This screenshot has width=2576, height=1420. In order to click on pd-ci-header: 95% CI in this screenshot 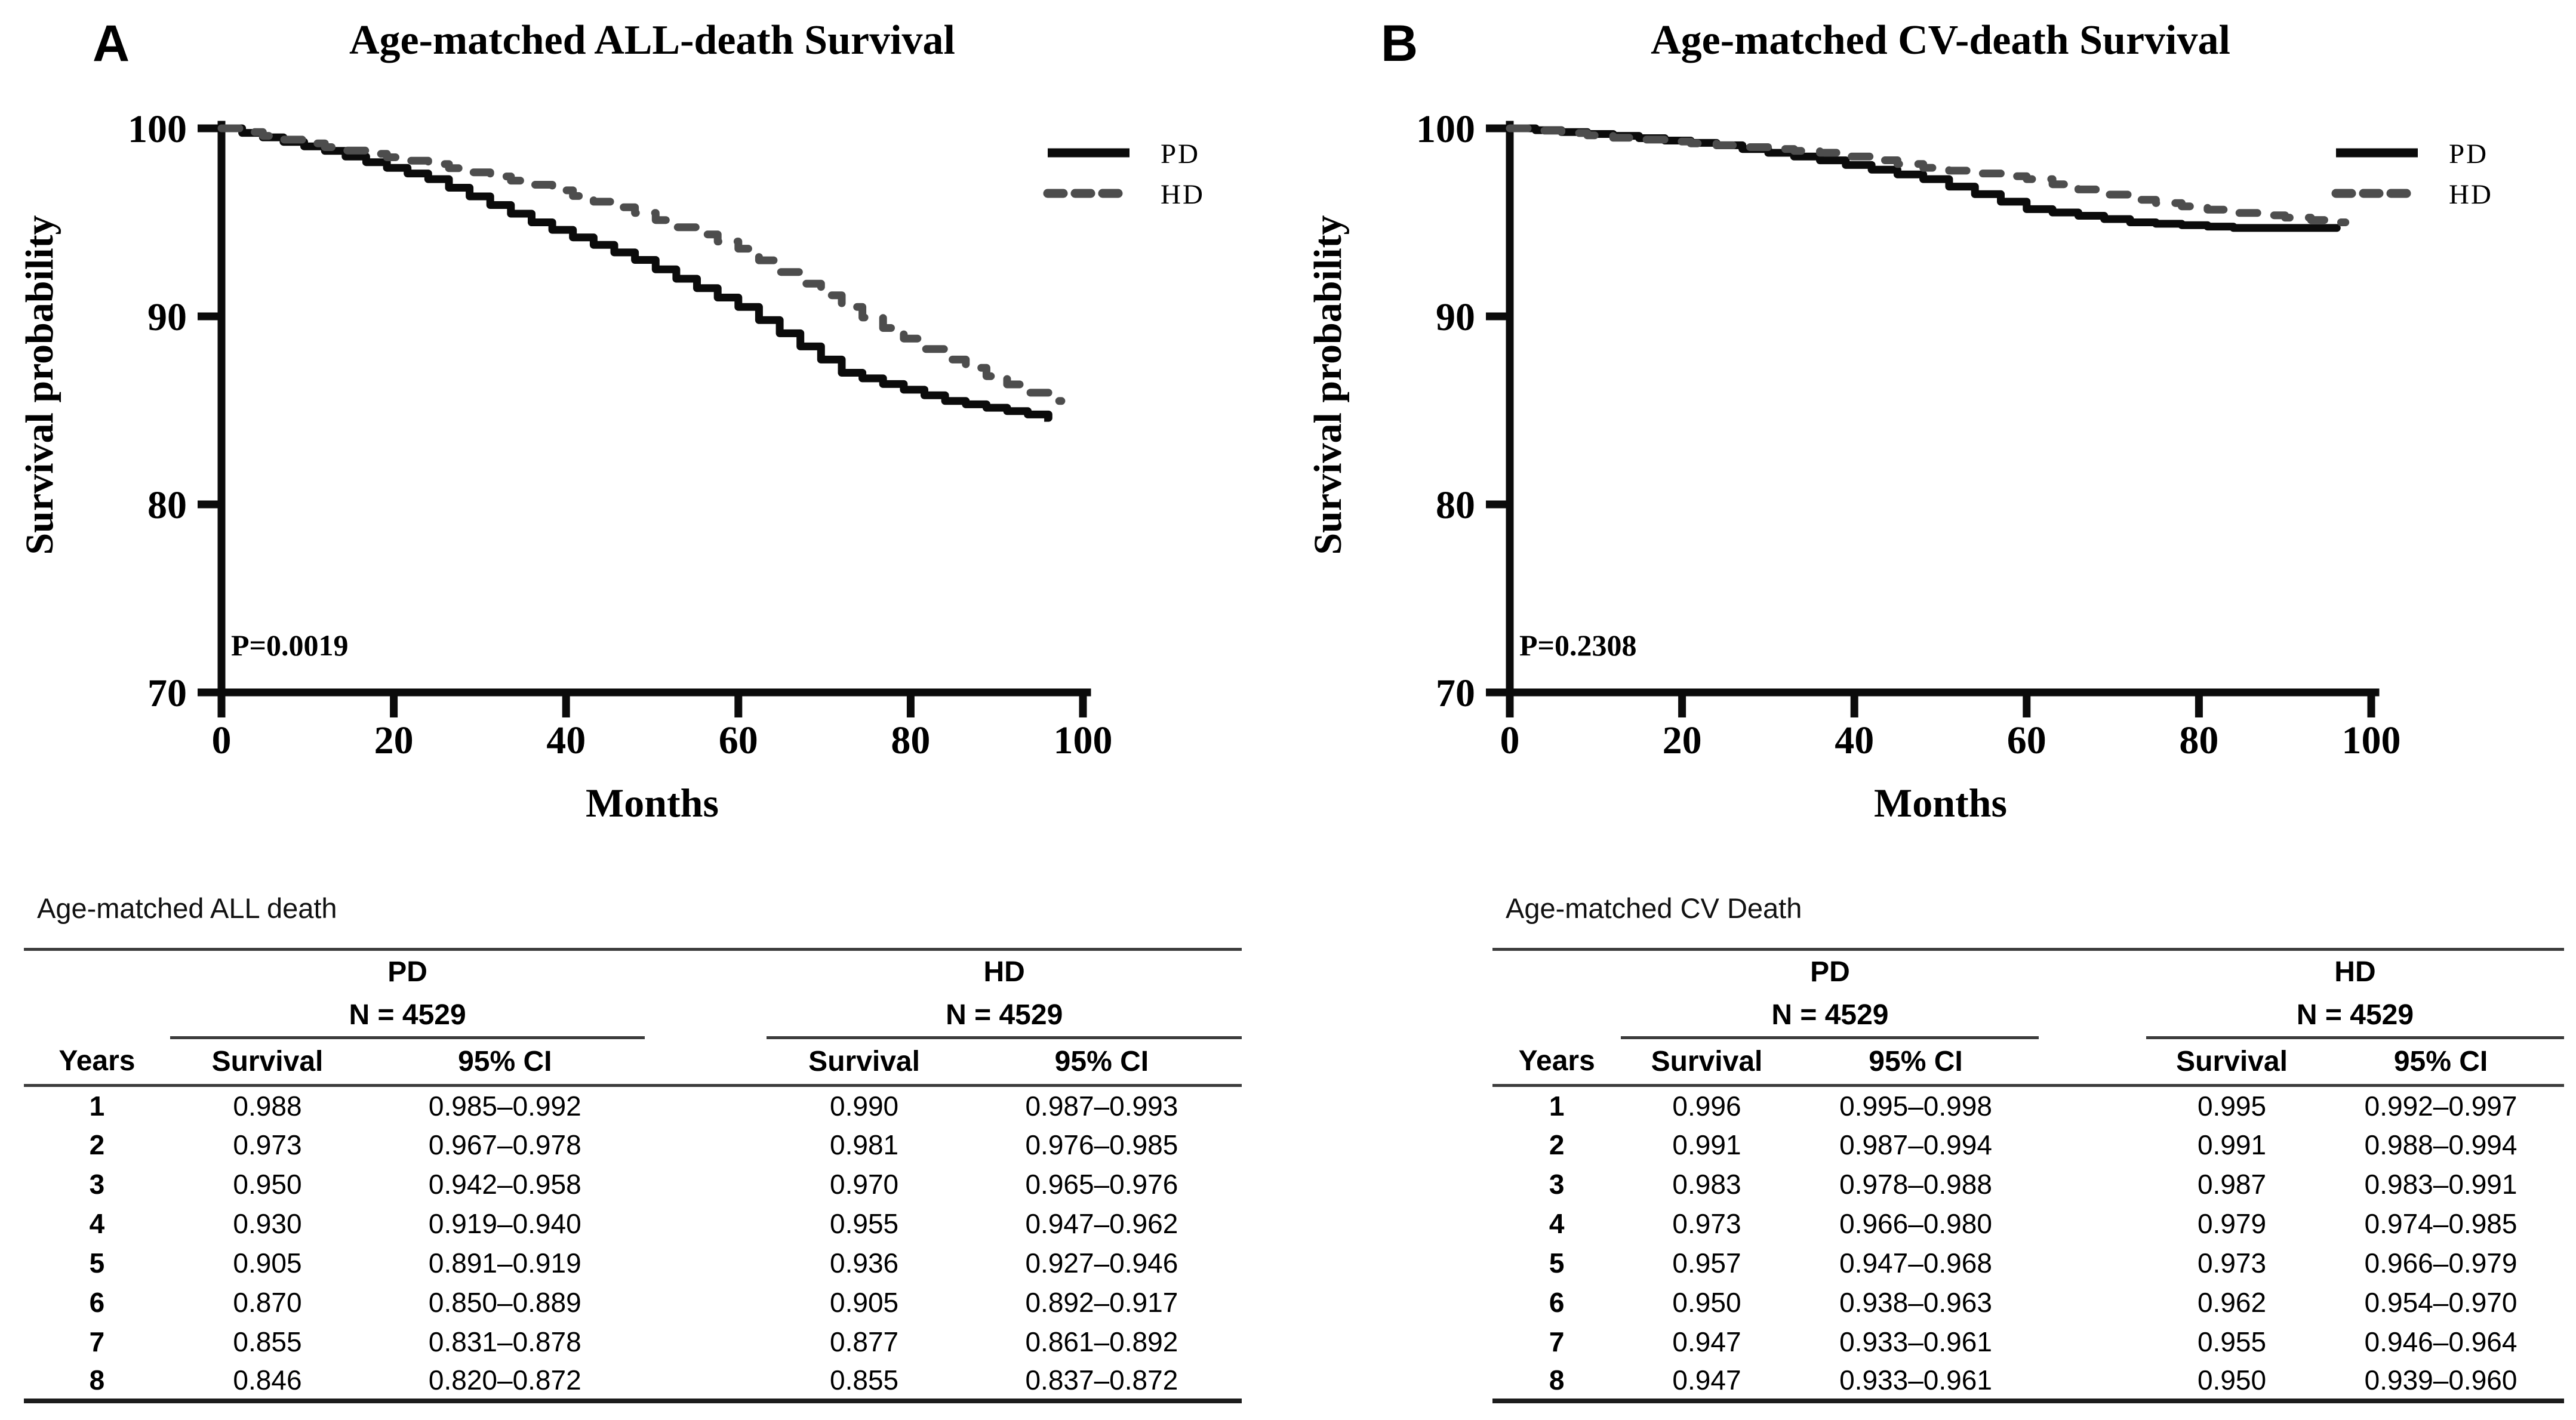, I will do `click(505, 1062)`.